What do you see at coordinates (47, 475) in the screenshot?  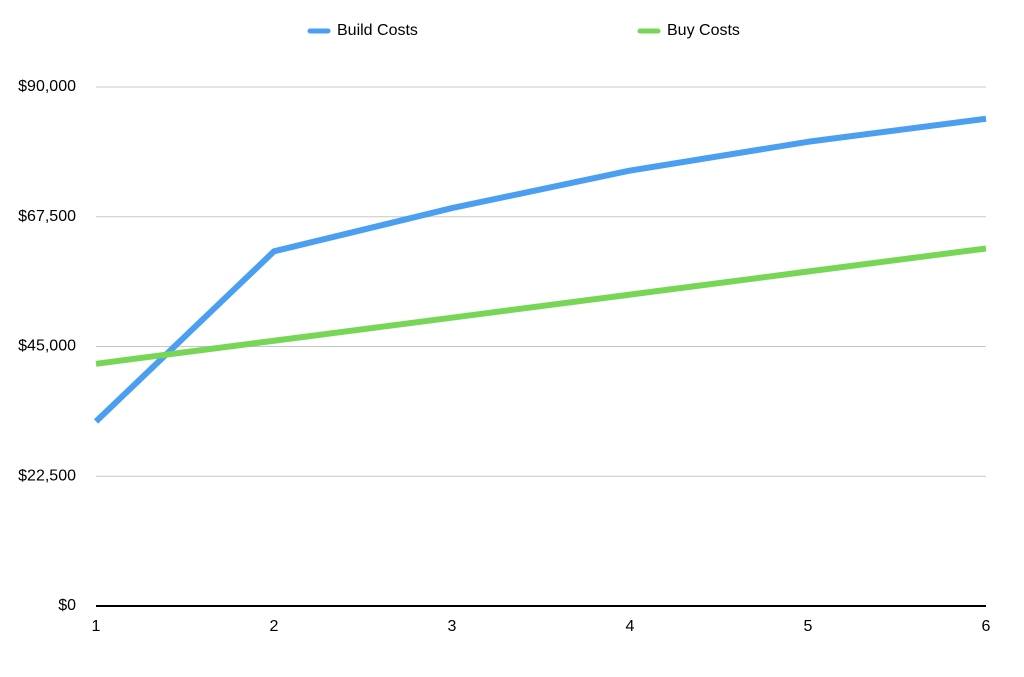 I see `y-tick-label: $22,500` at bounding box center [47, 475].